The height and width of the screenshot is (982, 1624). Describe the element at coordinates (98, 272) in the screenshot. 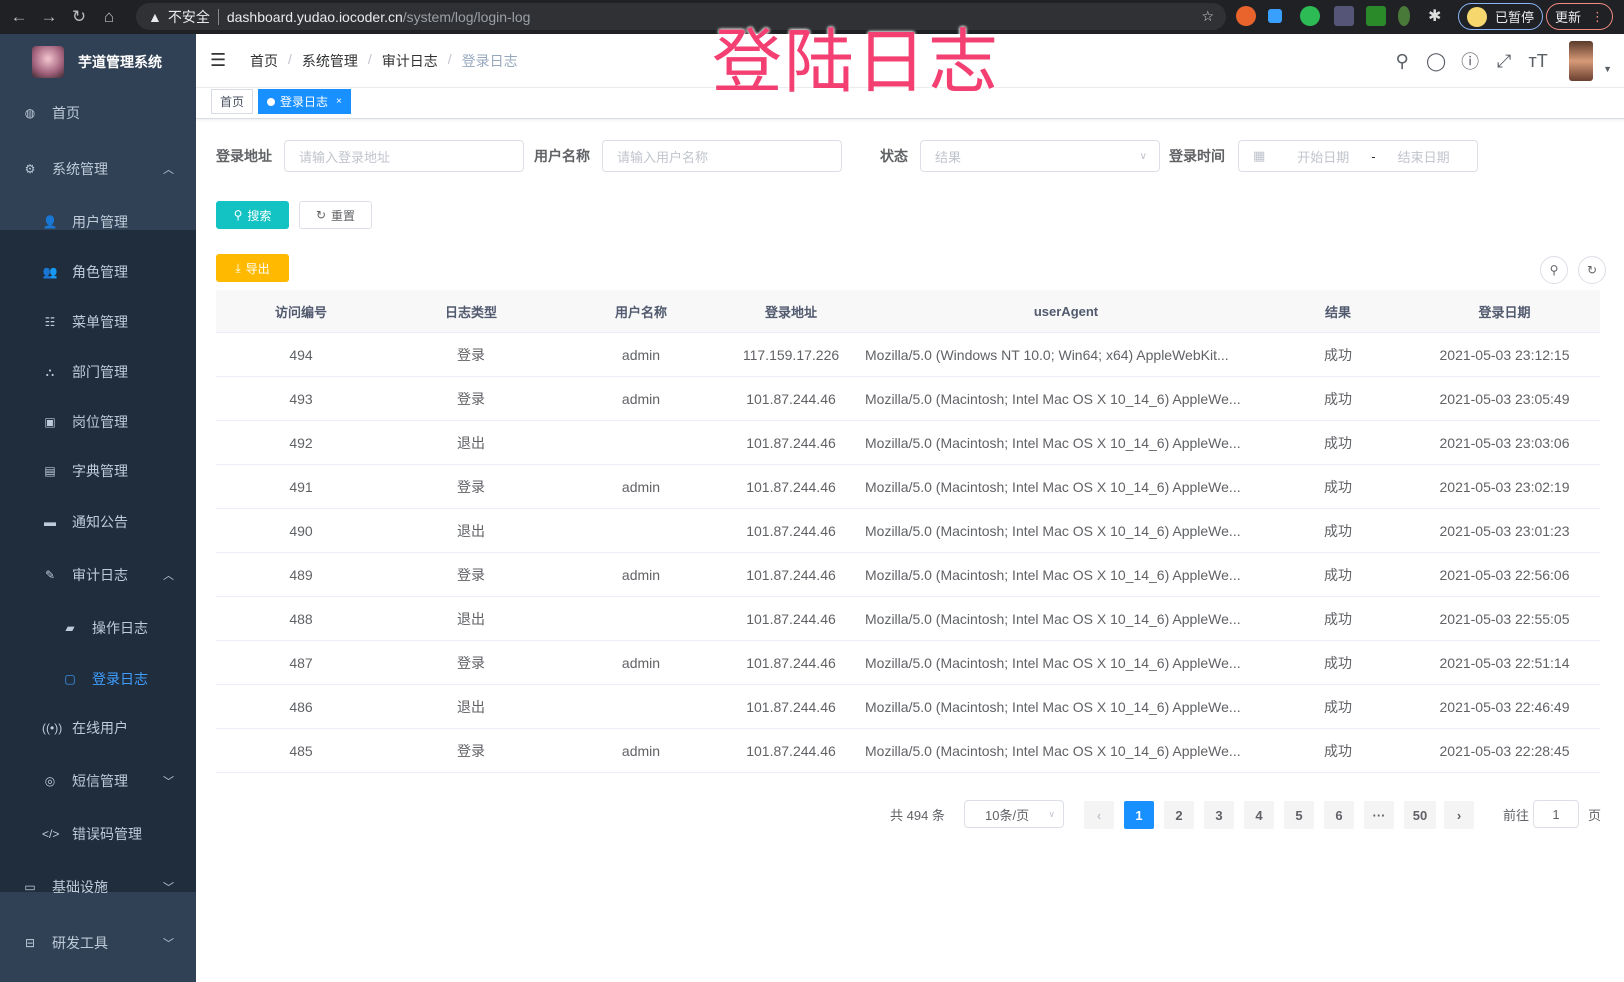

I see `sidebar-item: 👥 角色管理` at that location.